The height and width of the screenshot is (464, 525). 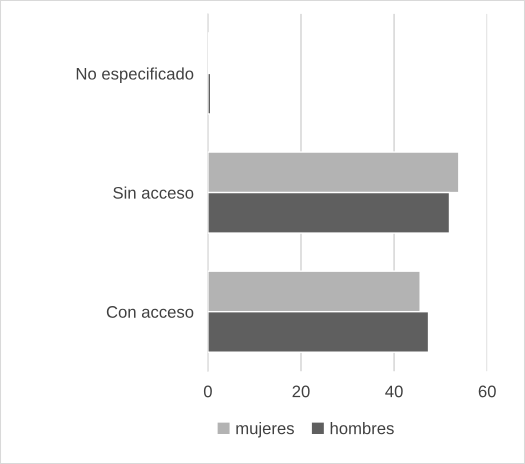 I want to click on y-tick-label: Con acceso, so click(x=150, y=312).